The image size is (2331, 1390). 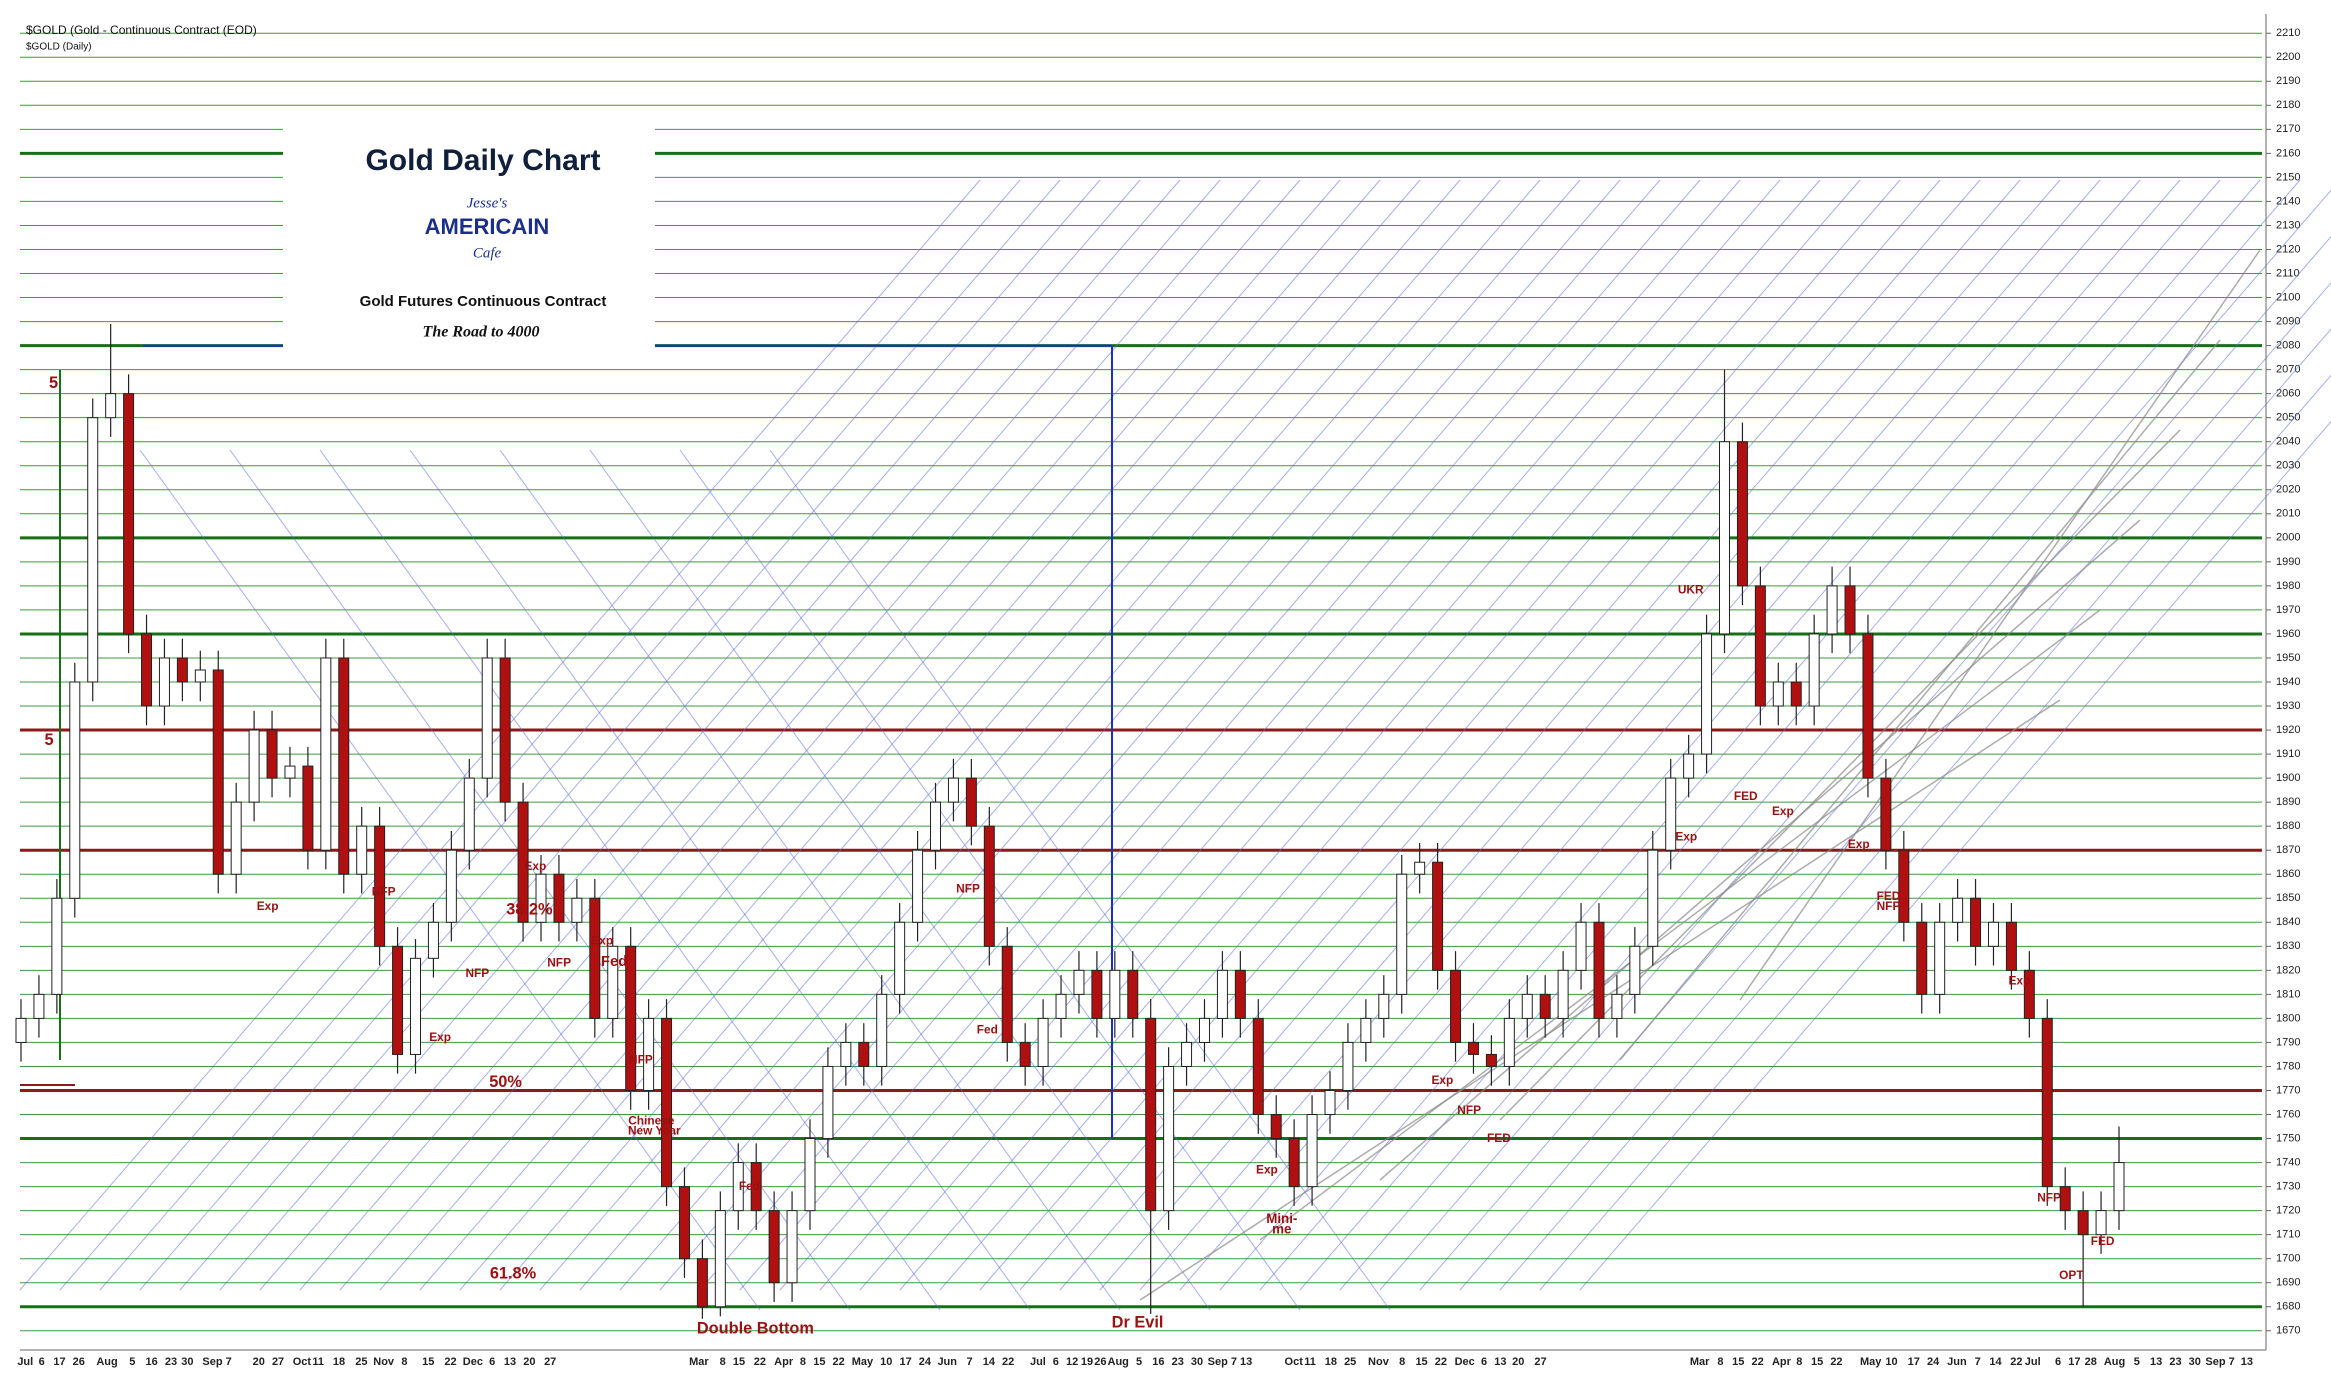 I want to click on x-tick-label: 6, so click(x=1484, y=1362).